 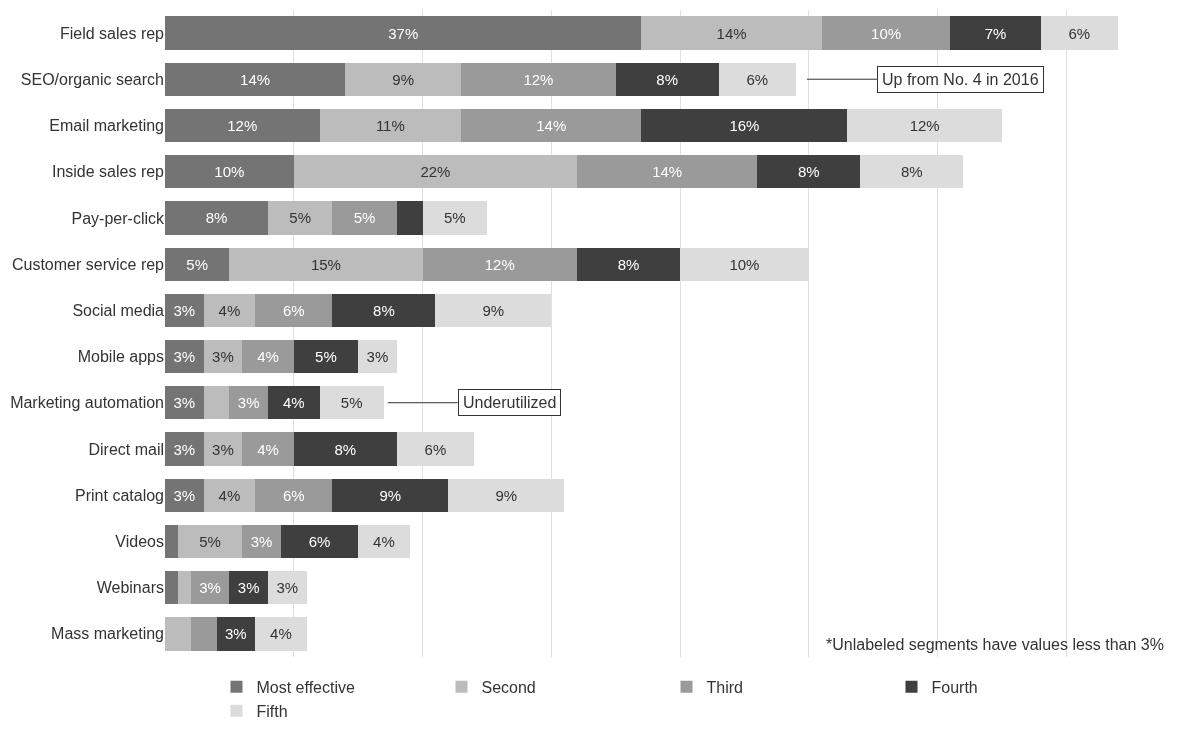 I want to click on legend-label: Third, so click(x=724, y=688).